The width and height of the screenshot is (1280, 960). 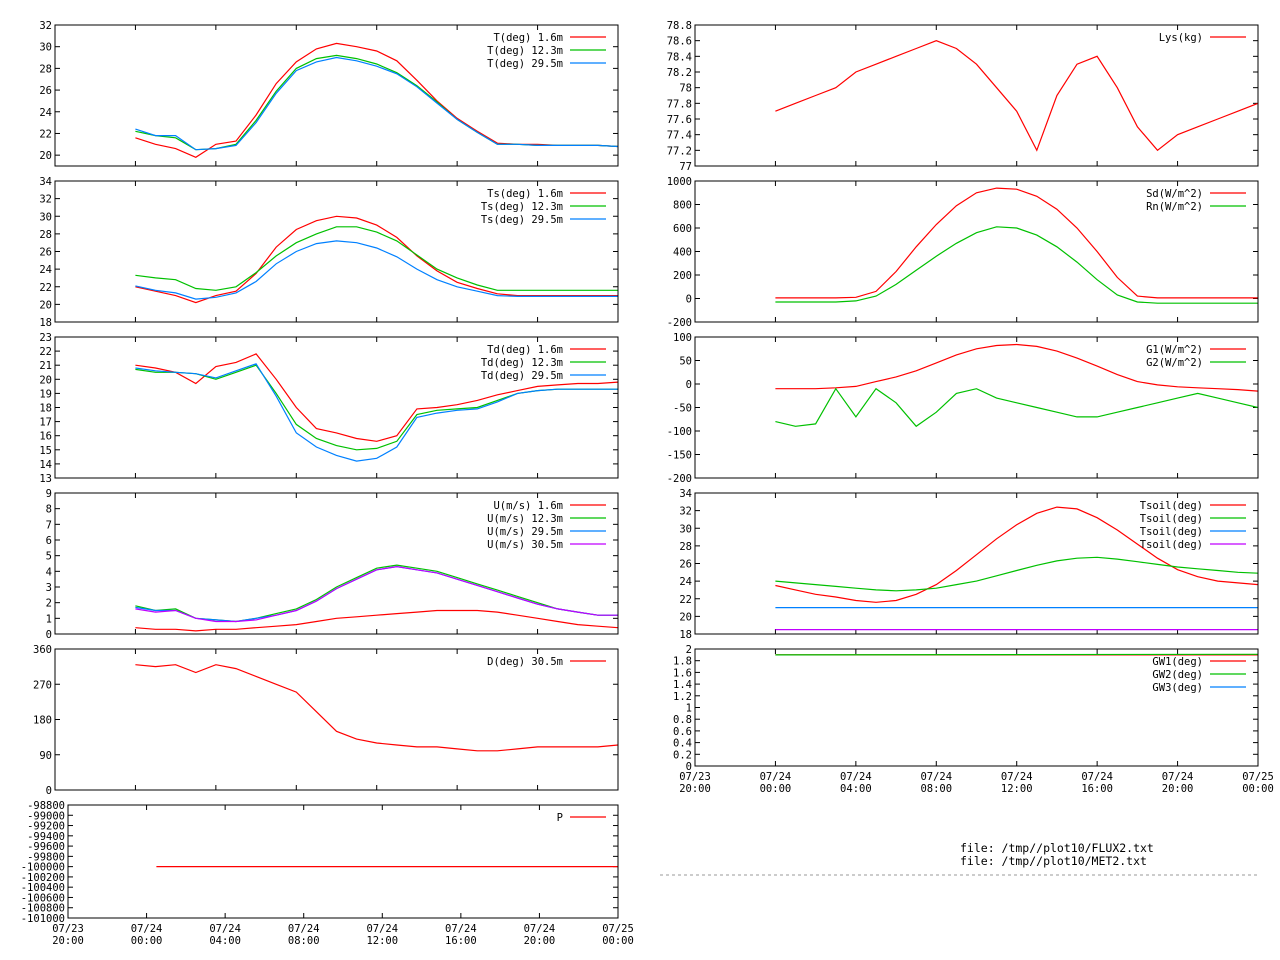 What do you see at coordinates (46, 847) in the screenshot?
I see `y-tick-label: -99600` at bounding box center [46, 847].